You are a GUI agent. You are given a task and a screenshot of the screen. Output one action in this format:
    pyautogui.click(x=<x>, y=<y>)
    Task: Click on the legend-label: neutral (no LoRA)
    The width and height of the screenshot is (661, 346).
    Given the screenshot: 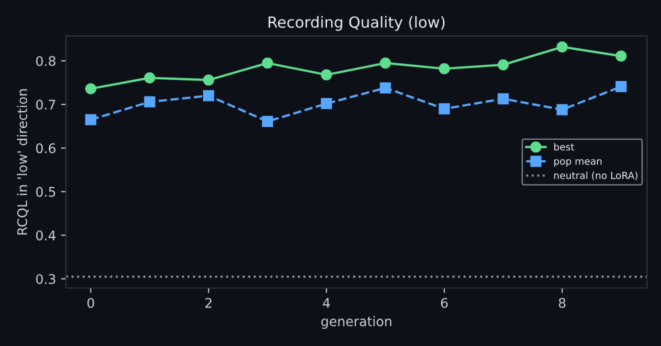 What is the action you would take?
    pyautogui.click(x=596, y=176)
    